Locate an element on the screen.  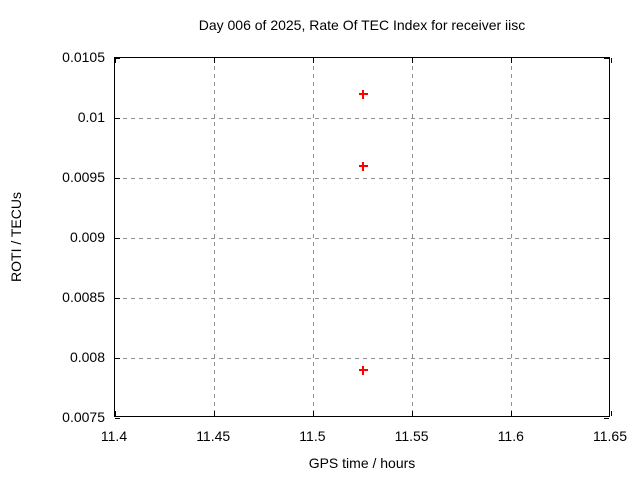
x-tick-label: 11.5 is located at coordinates (312, 436).